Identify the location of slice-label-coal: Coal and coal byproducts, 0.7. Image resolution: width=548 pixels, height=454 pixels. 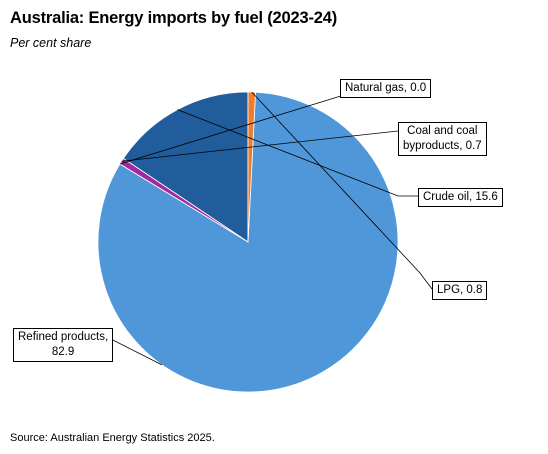
(442, 139).